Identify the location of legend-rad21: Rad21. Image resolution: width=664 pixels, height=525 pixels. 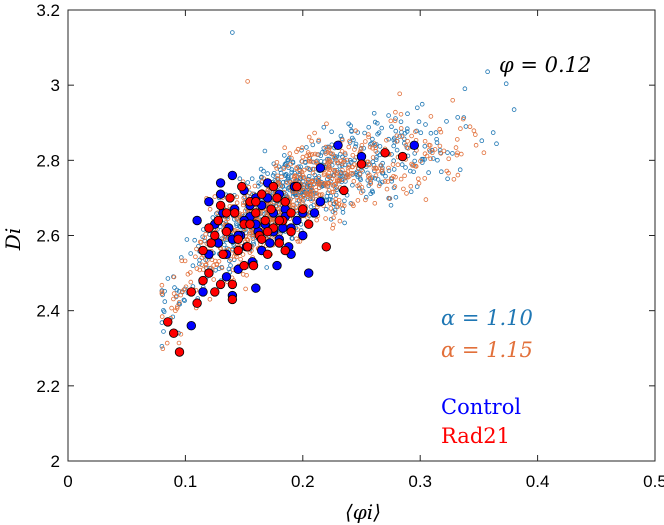
(475, 436).